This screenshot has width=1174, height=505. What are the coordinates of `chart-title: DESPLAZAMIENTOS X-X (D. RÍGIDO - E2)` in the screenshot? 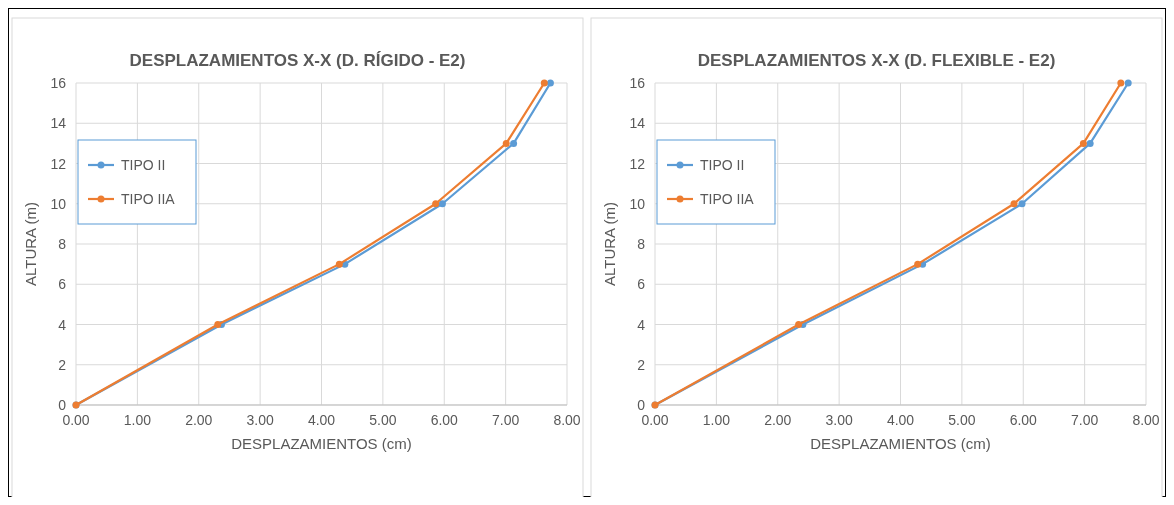 It's located at (297, 60).